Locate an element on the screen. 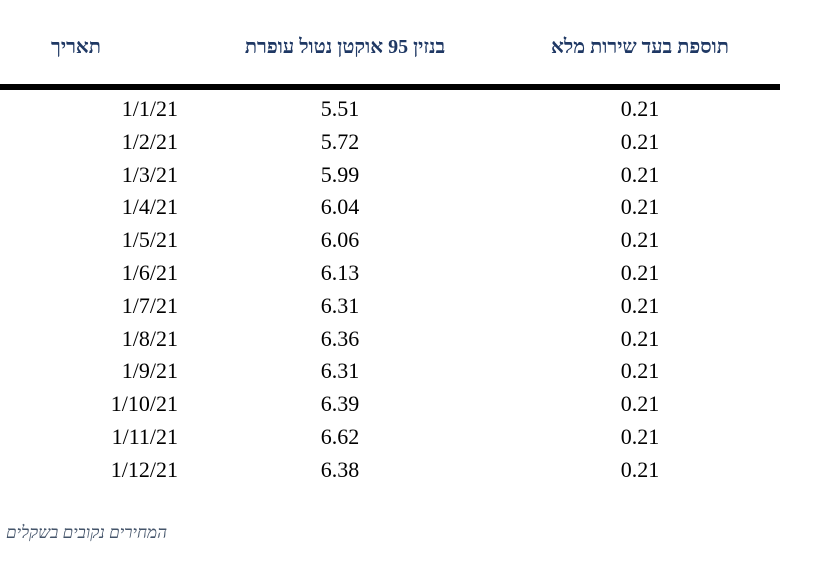  table-row: 1/9/21 6.31 0.21 is located at coordinates (390, 374).